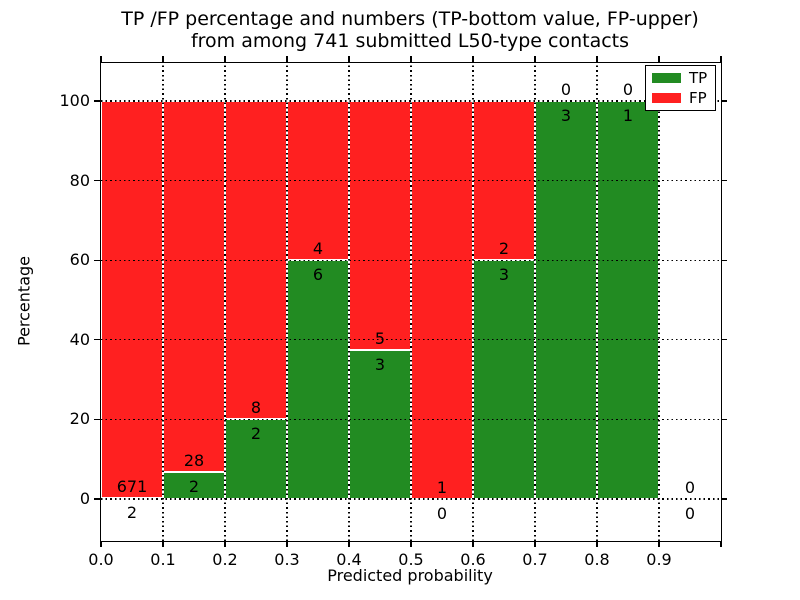  I want to click on fp-legend-swatch, so click(666, 98).